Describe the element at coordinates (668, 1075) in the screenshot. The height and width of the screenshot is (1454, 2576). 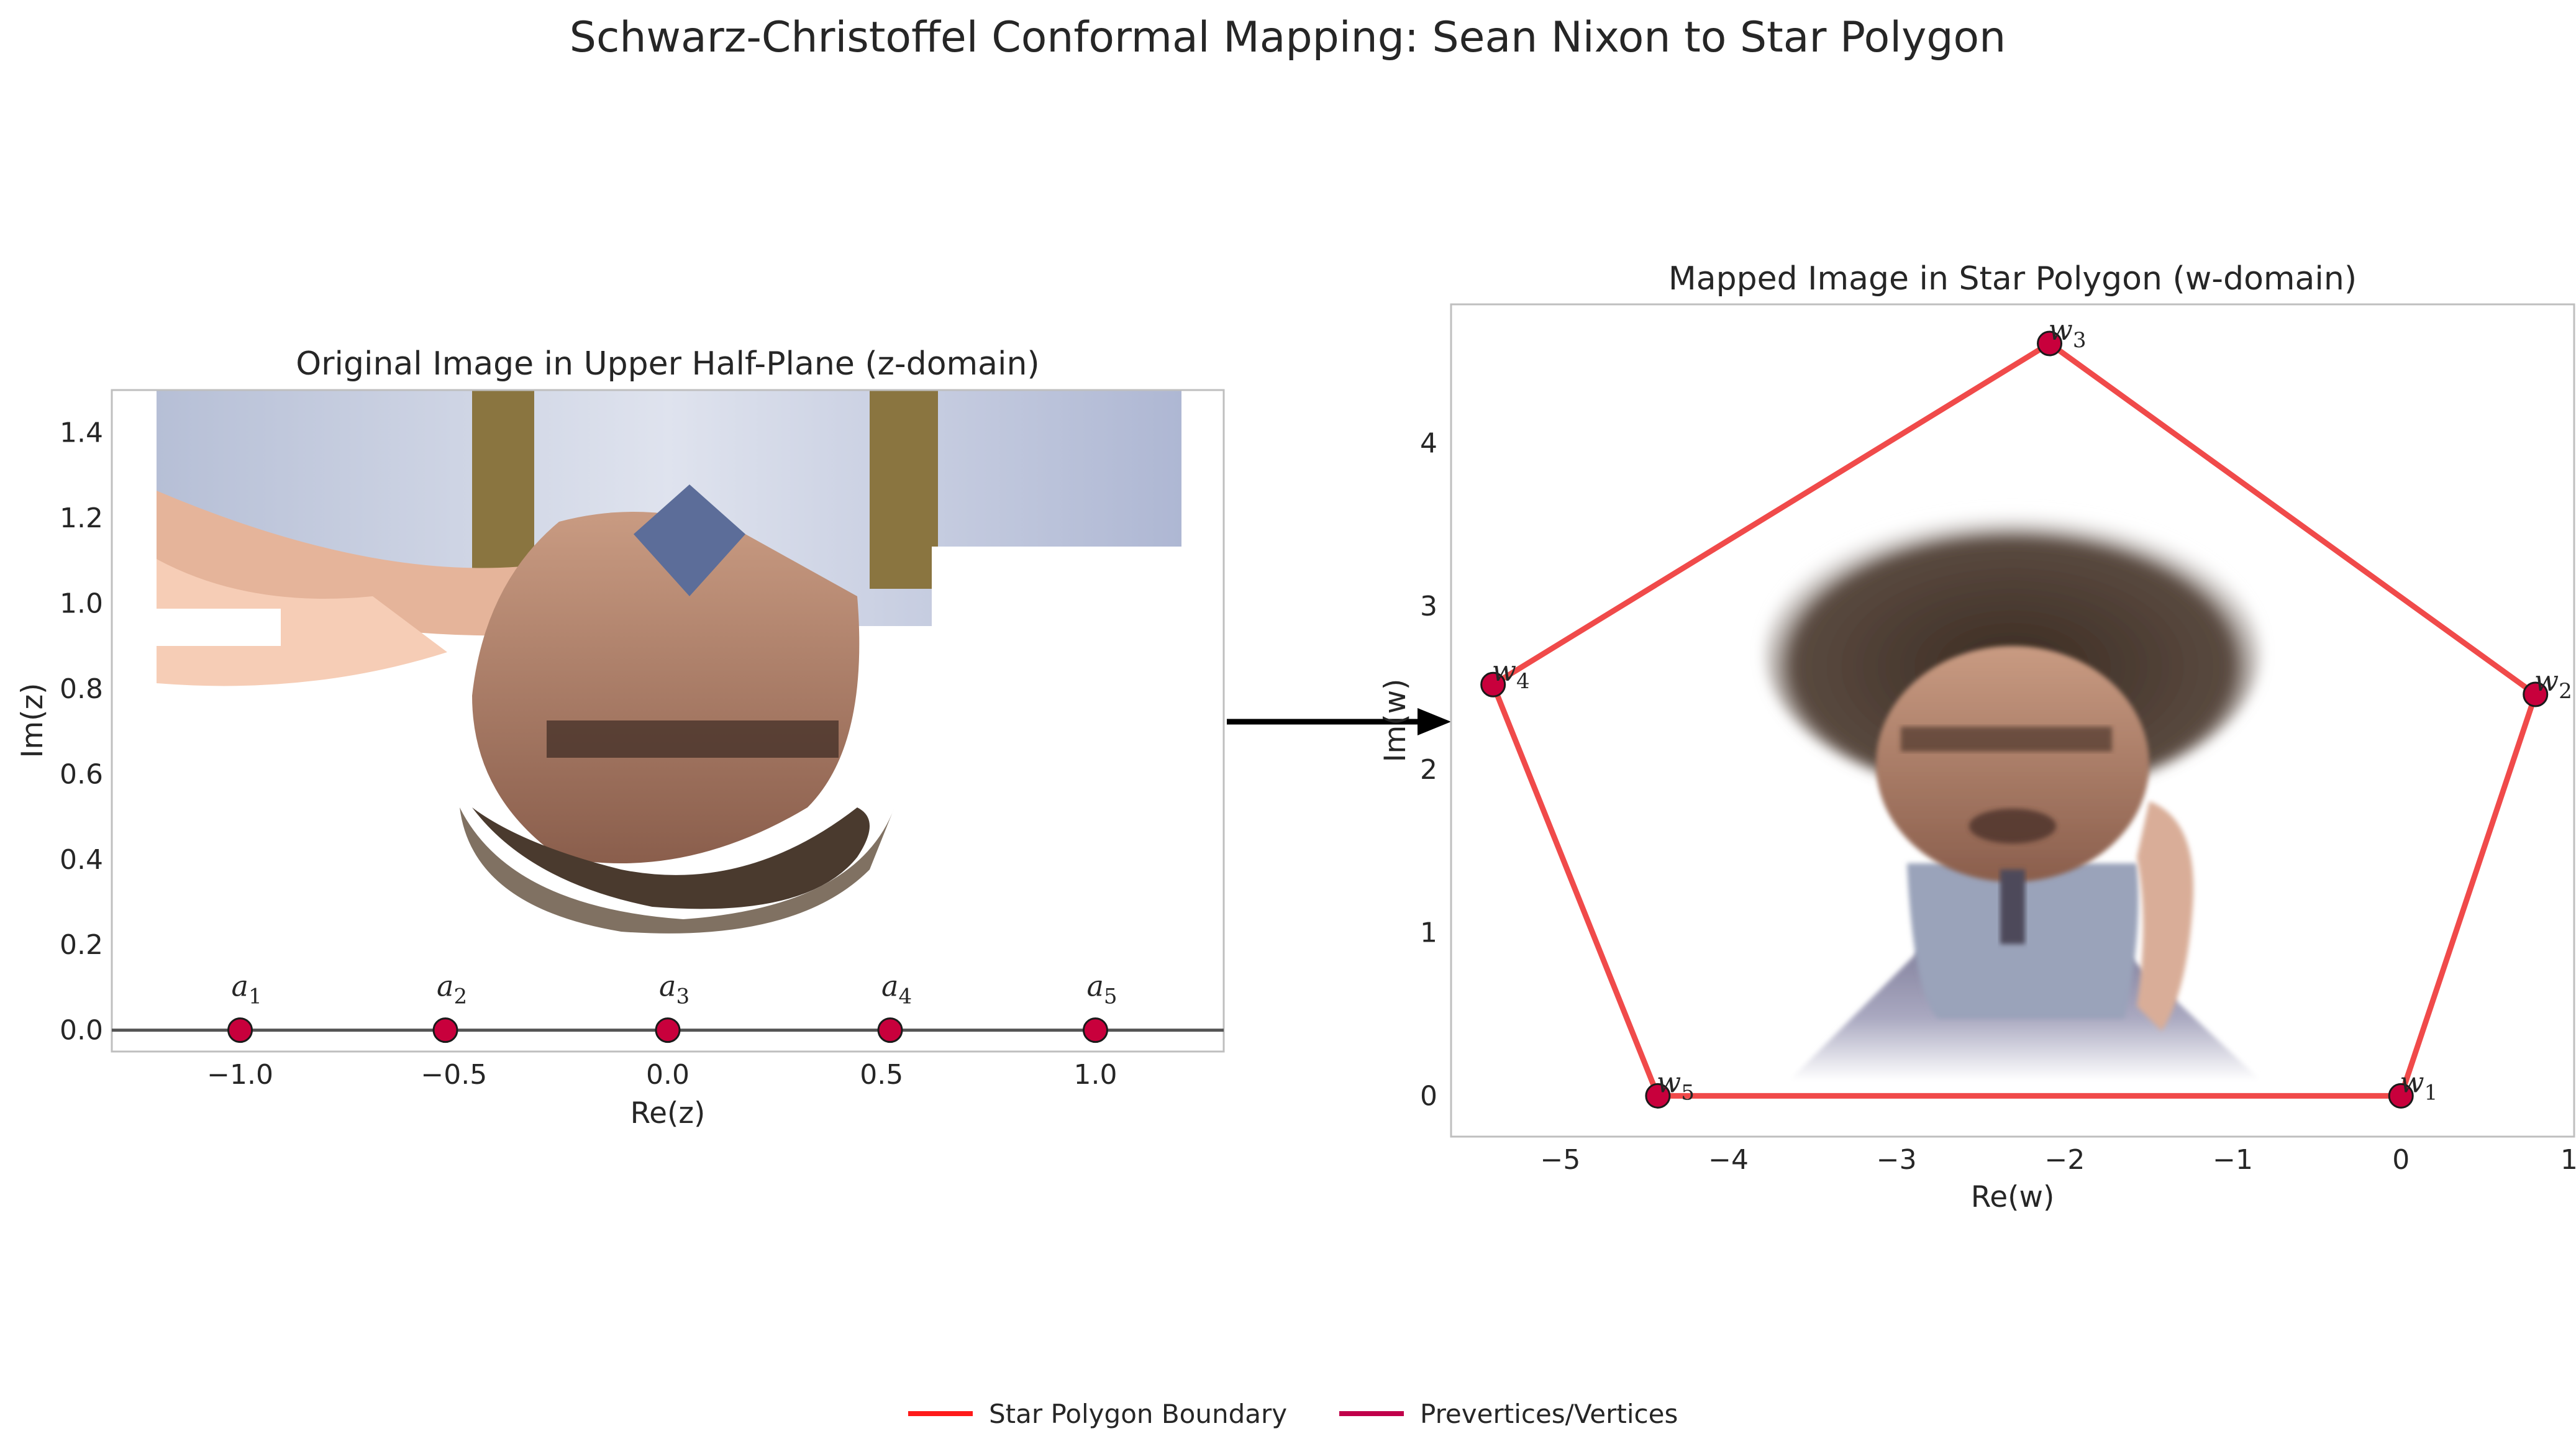
I see `left-x-tick-label: 0.0` at that location.